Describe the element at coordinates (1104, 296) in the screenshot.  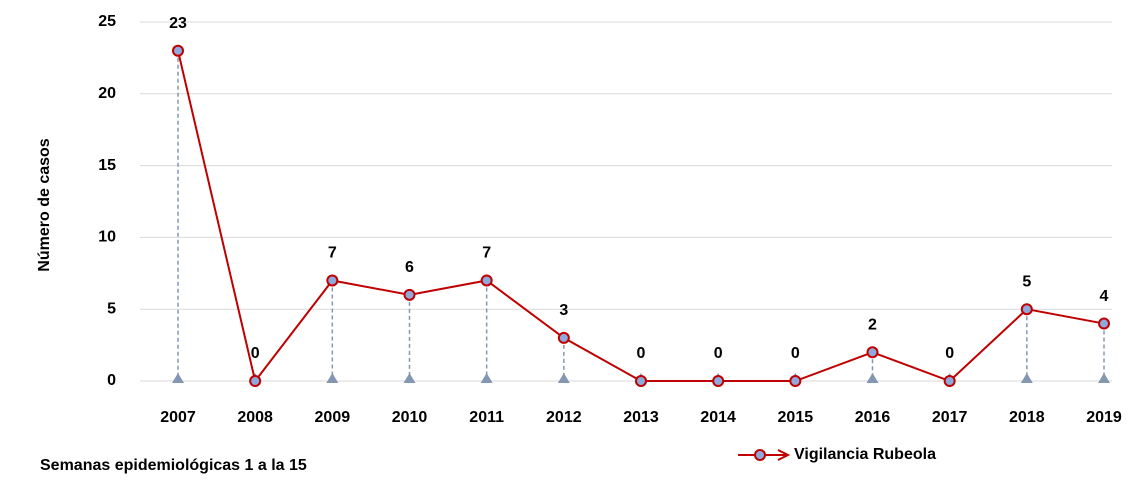
I see `data-label: 4` at that location.